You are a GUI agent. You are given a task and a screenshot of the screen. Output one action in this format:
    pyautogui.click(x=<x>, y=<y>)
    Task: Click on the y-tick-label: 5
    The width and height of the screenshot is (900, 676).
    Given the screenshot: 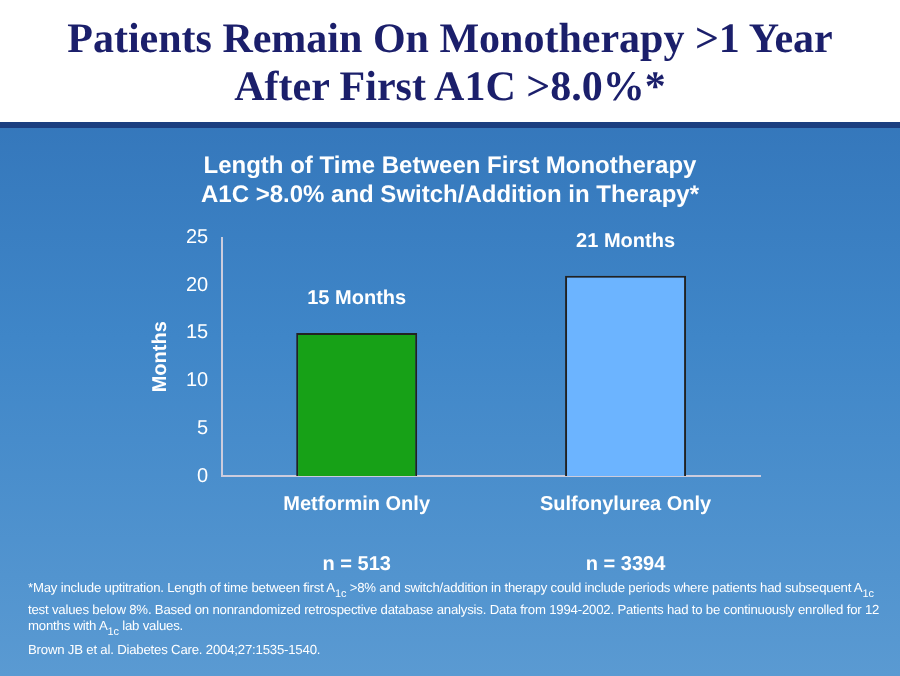 What is the action you would take?
    pyautogui.click(x=203, y=428)
    